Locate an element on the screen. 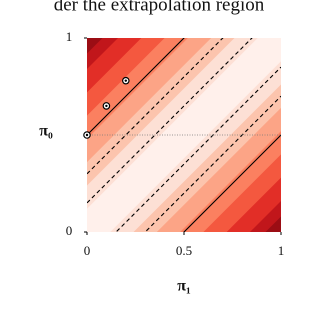 This screenshot has width=320, height=326. x-tick-label: 0.5 is located at coordinates (184, 250).